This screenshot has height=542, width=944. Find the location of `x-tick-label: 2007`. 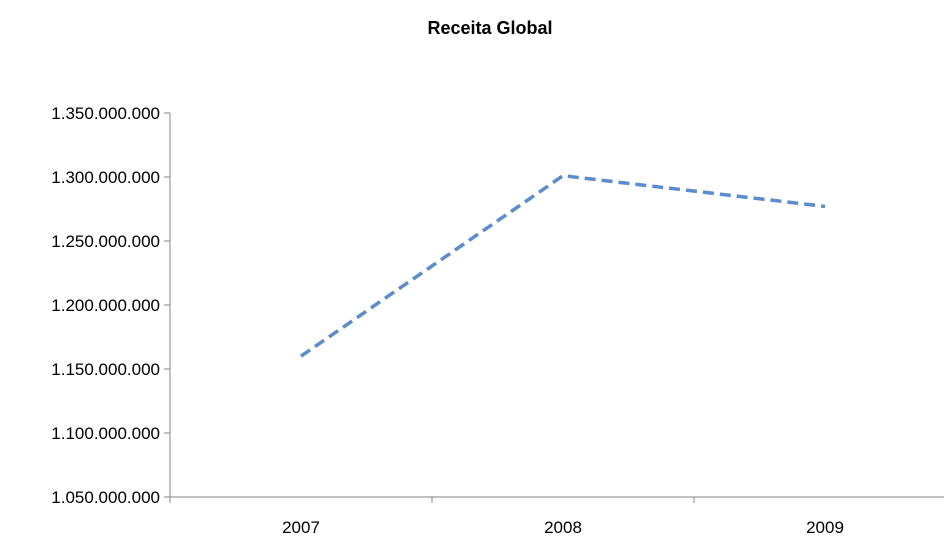

x-tick-label: 2007 is located at coordinates (301, 527).